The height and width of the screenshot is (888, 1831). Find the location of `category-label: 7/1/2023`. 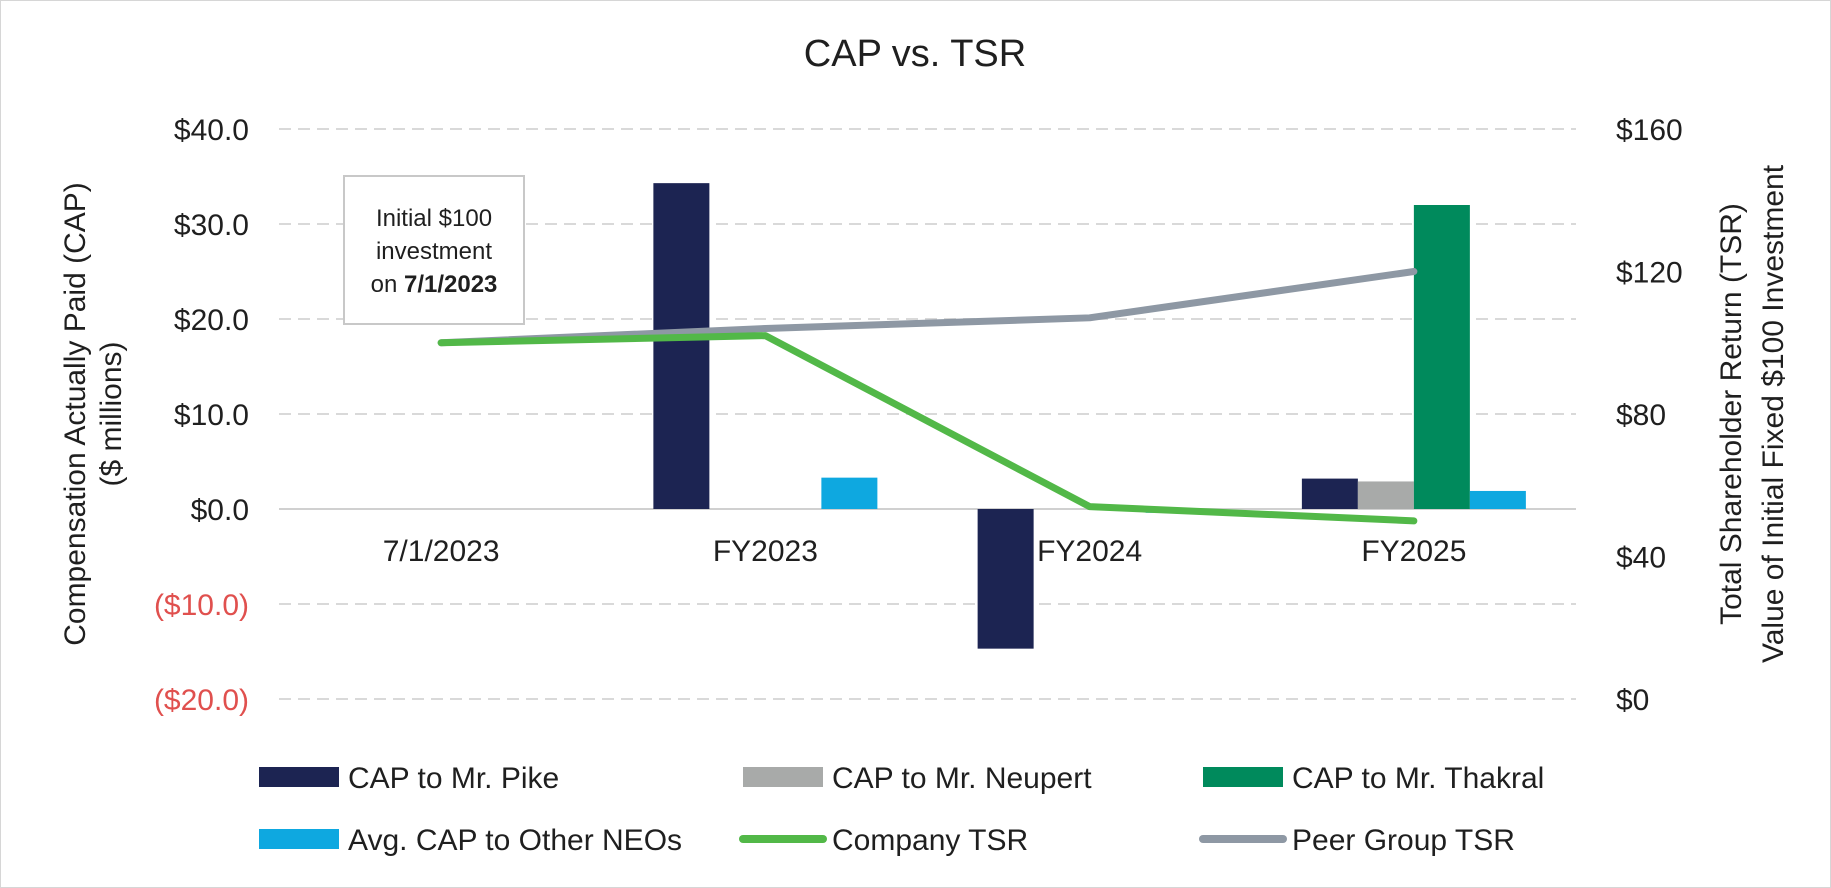

category-label: 7/1/2023 is located at coordinates (441, 551).